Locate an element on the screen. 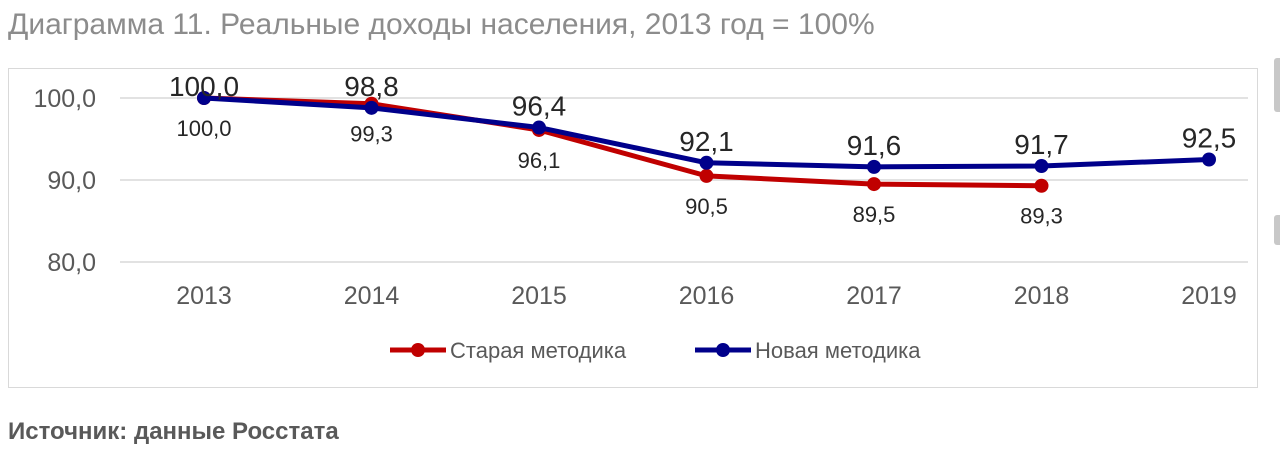  x-tick-label: 2014 is located at coordinates (372, 296).